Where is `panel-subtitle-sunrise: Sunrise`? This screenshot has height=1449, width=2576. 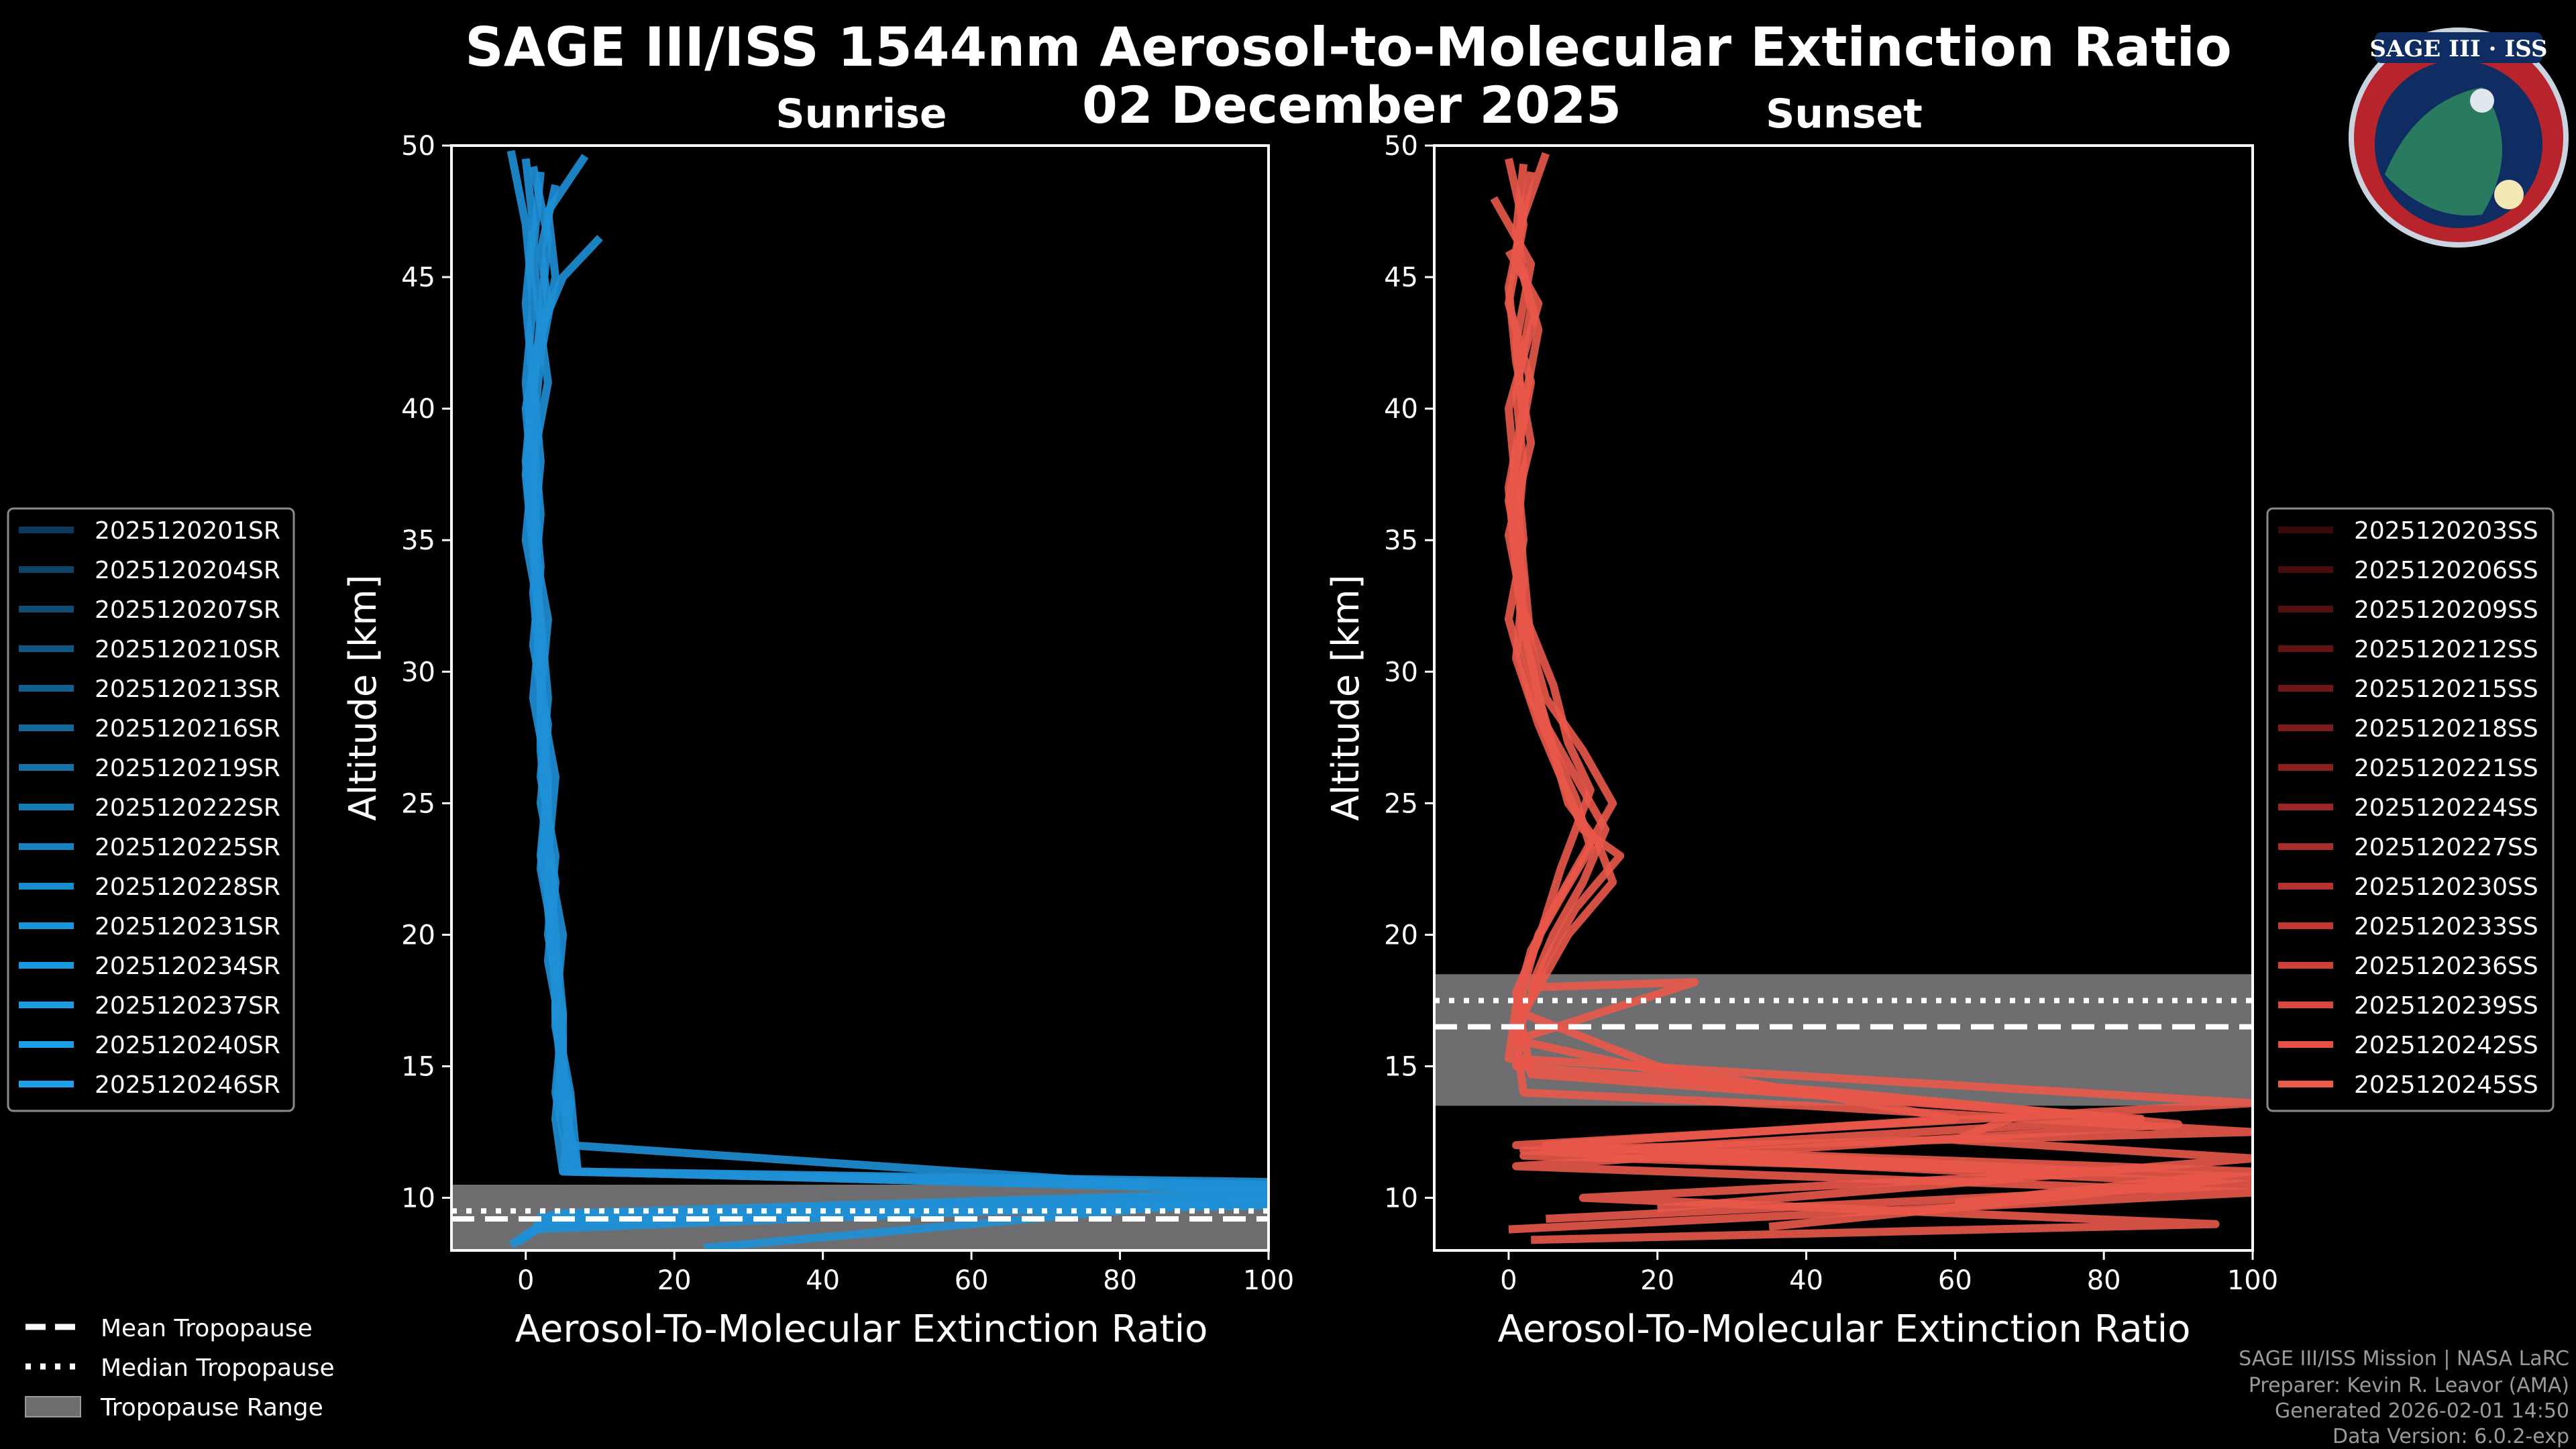
panel-subtitle-sunrise: Sunrise is located at coordinates (861, 114).